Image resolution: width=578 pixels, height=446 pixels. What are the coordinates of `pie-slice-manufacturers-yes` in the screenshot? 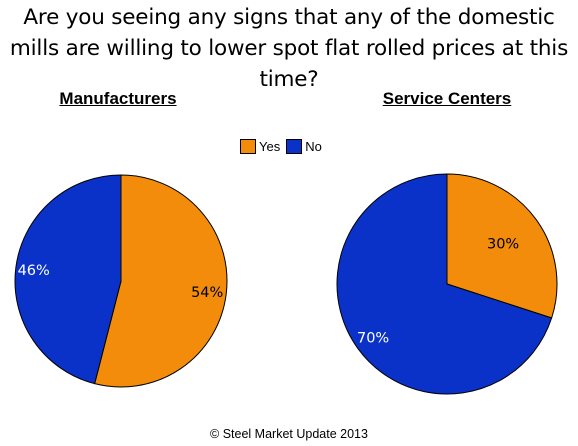 It's located at (161, 281).